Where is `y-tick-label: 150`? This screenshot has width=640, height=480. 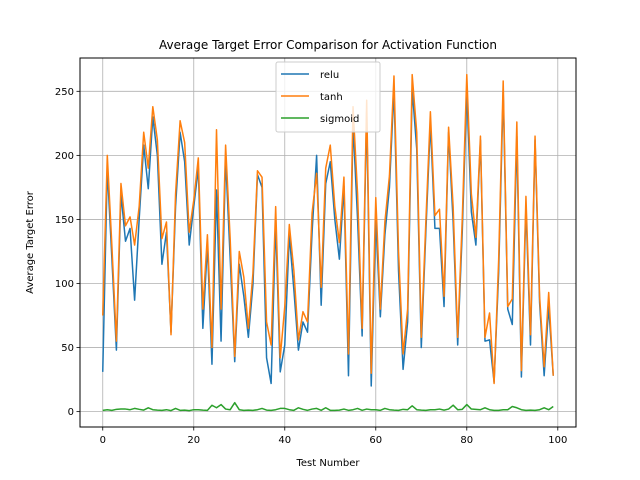 y-tick-label: 150 is located at coordinates (64, 220).